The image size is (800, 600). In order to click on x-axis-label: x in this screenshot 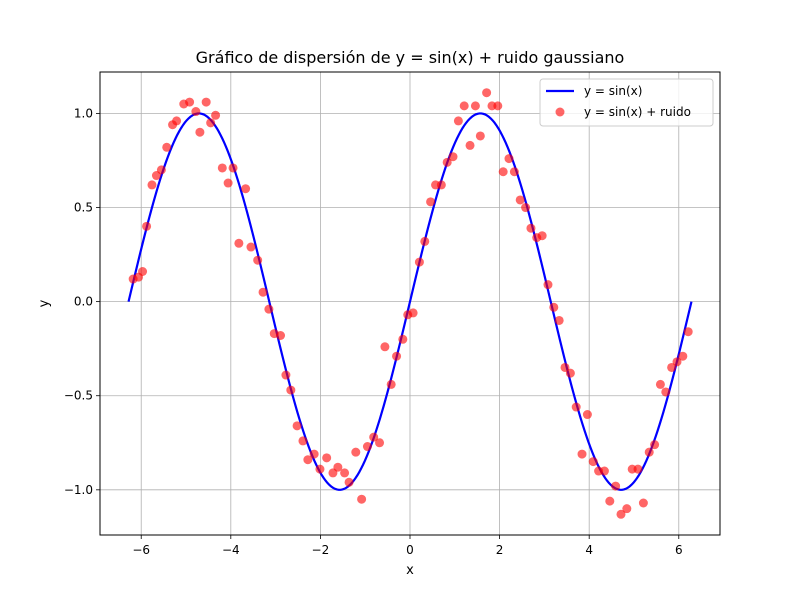, I will do `click(410, 570)`.